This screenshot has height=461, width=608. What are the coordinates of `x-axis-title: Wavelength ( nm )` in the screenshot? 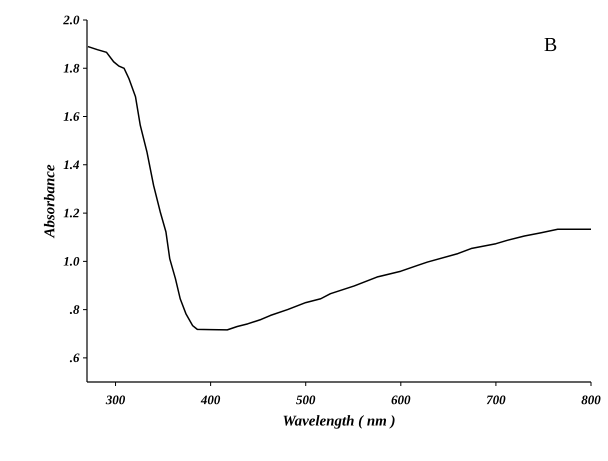 It's located at (339, 422).